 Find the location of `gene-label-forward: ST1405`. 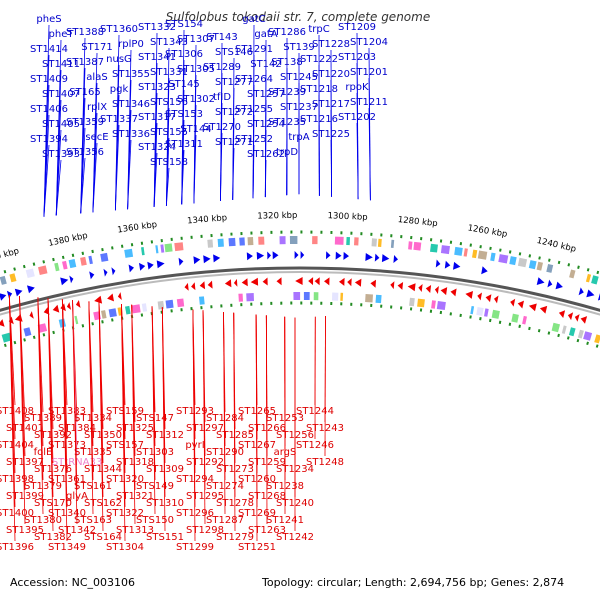

gene-label-forward: ST1405 is located at coordinates (61, 124).